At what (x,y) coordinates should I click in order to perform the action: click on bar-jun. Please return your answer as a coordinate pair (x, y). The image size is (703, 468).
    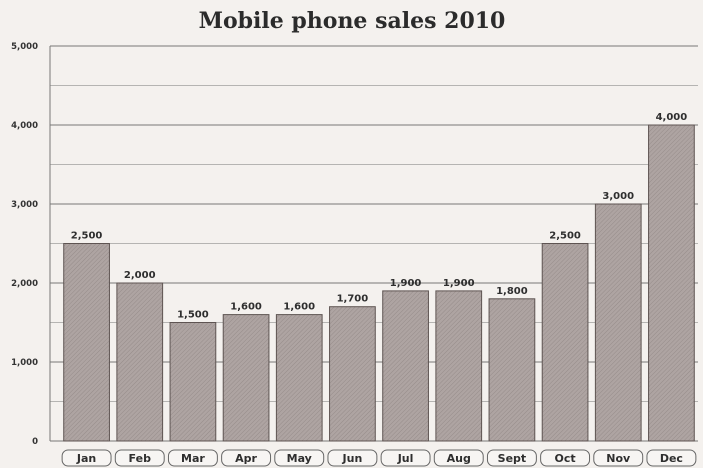
    Looking at the image, I should click on (352, 374).